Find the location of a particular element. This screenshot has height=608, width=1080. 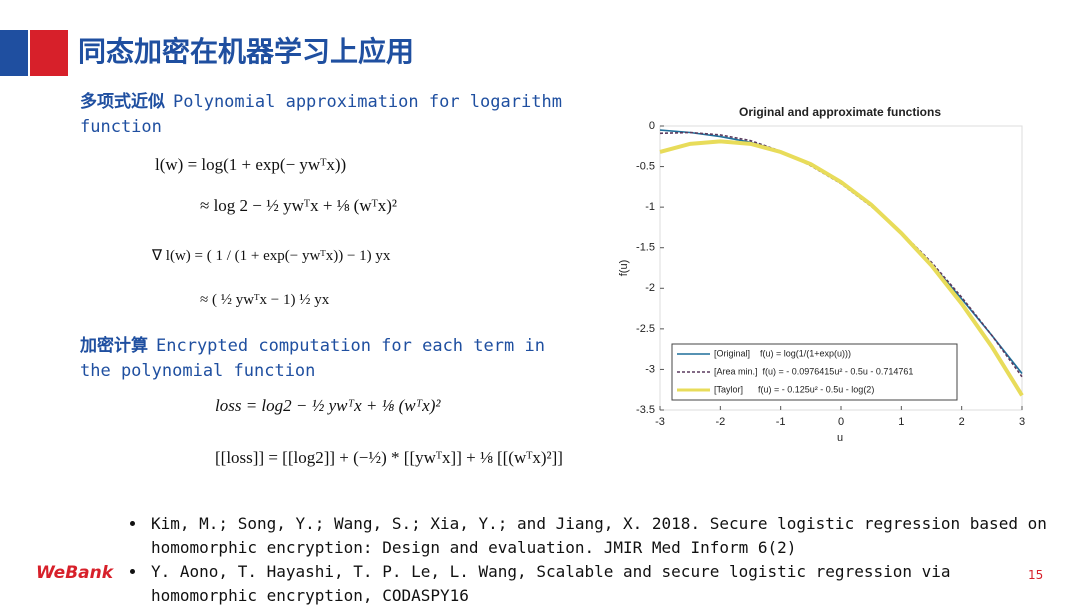

formula: ≈ log 2 − ½ ywᵀx + ⅛ (wᵀx)² is located at coordinates (299, 205).